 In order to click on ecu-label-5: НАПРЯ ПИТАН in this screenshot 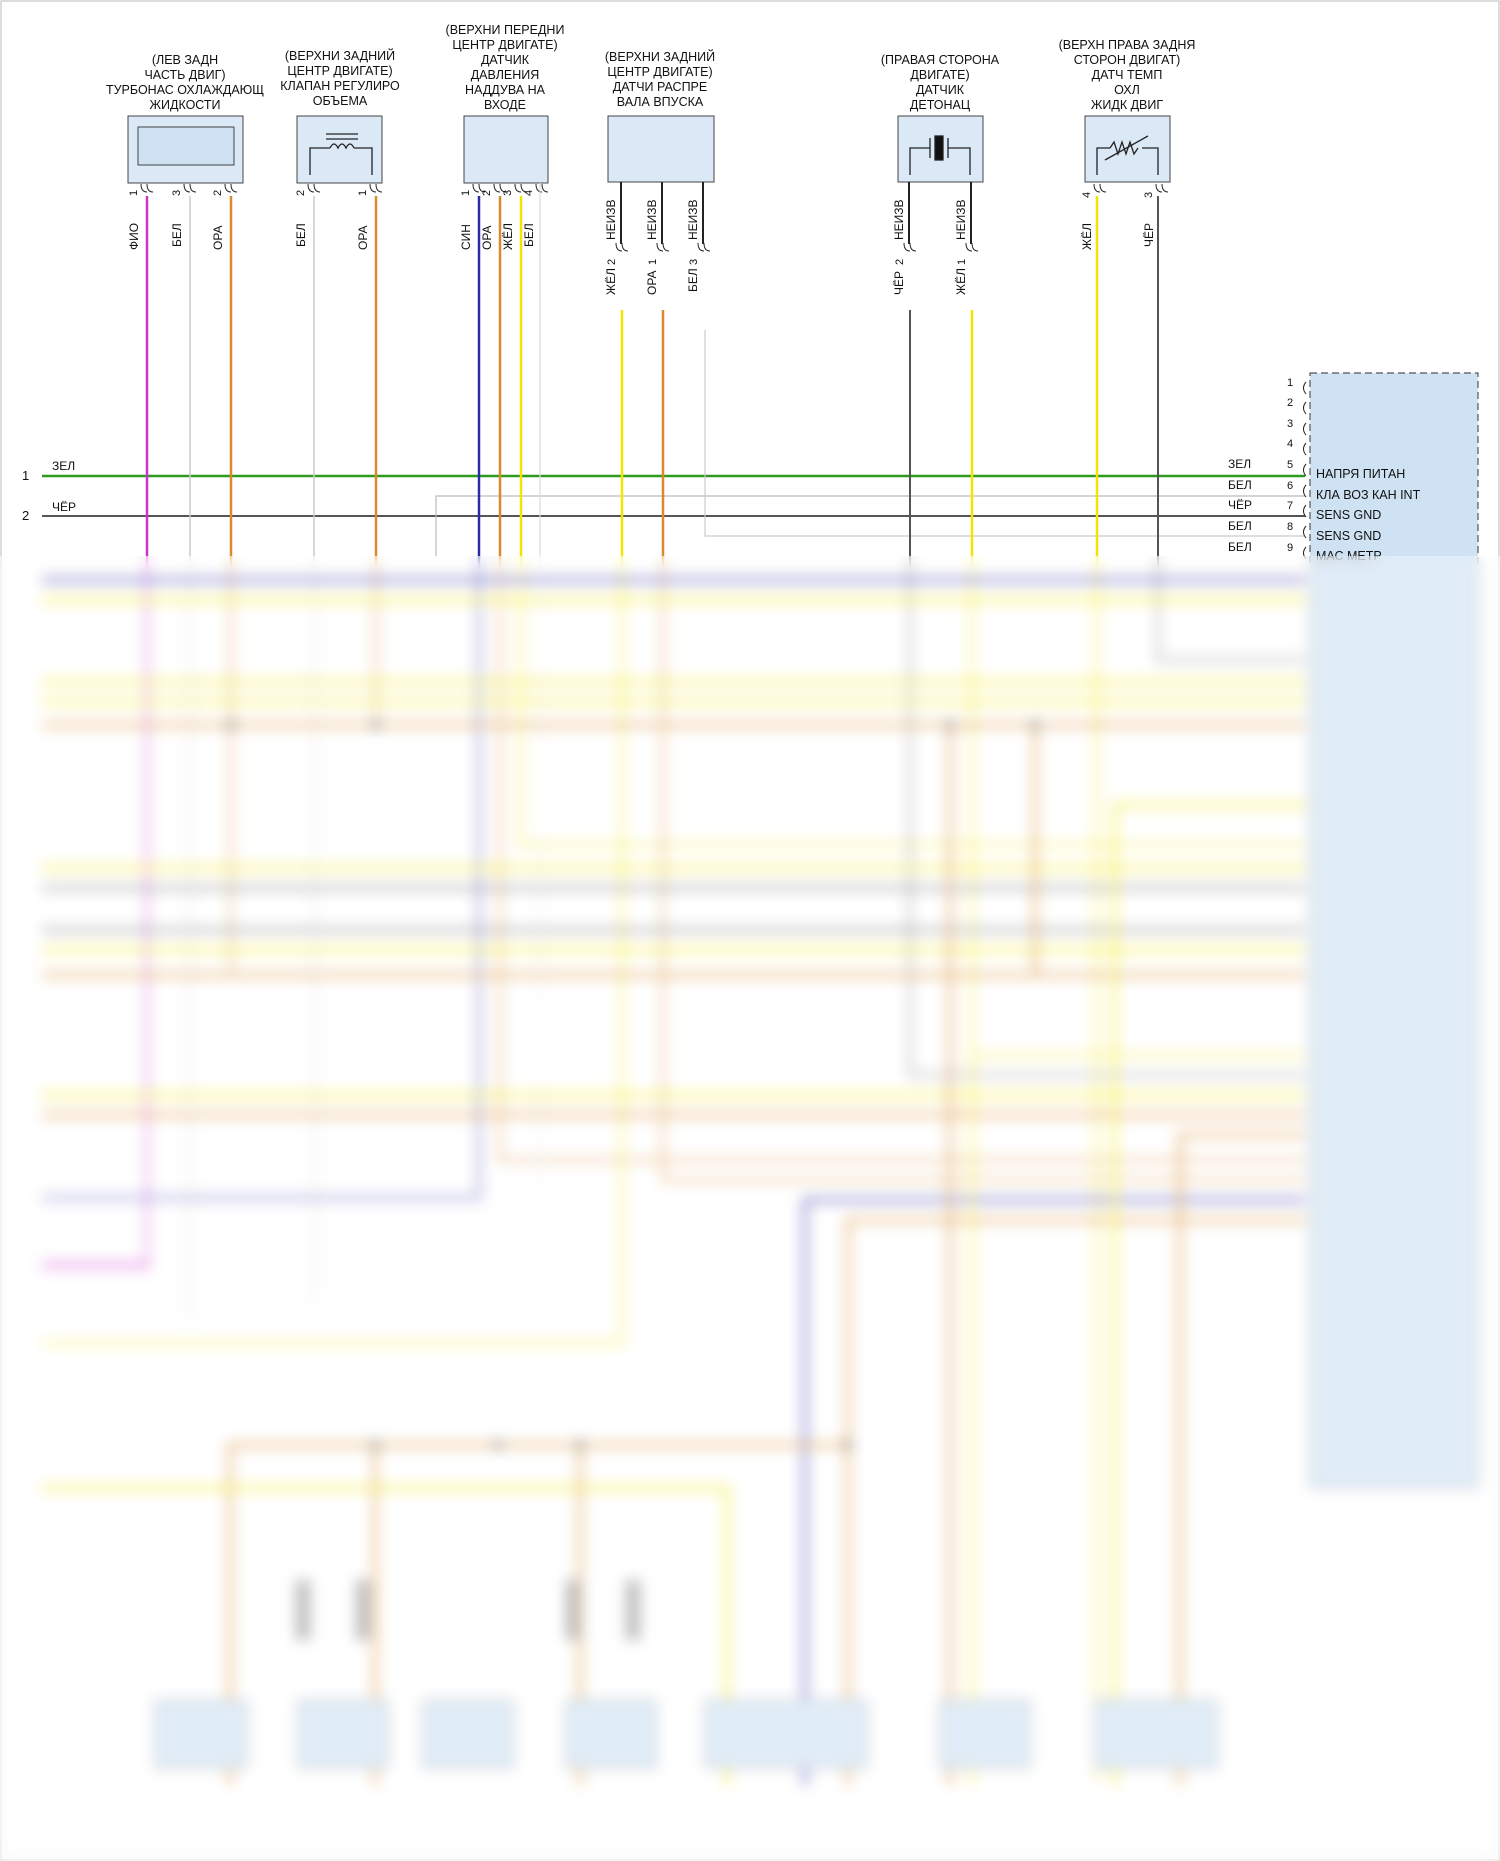, I will do `click(1360, 474)`.